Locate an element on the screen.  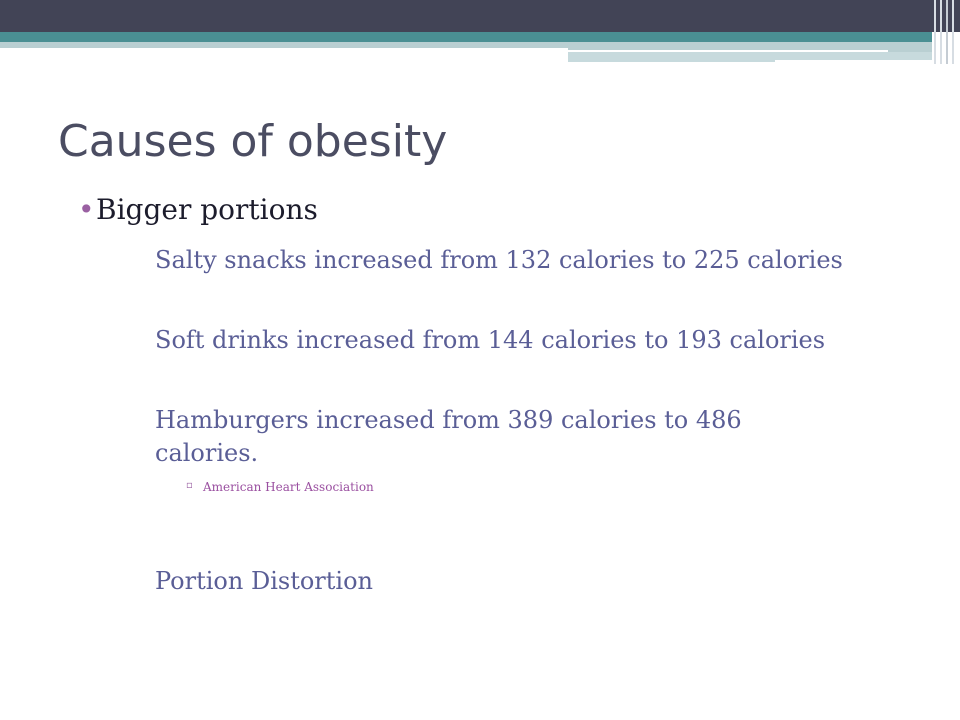
slide-title: Causes of obesity is located at coordinates (253, 141).